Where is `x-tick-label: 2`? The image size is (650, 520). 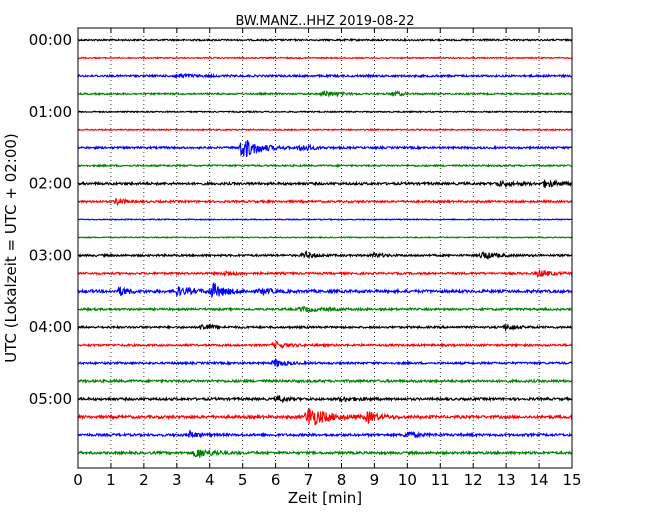
x-tick-label: 2 is located at coordinates (144, 480).